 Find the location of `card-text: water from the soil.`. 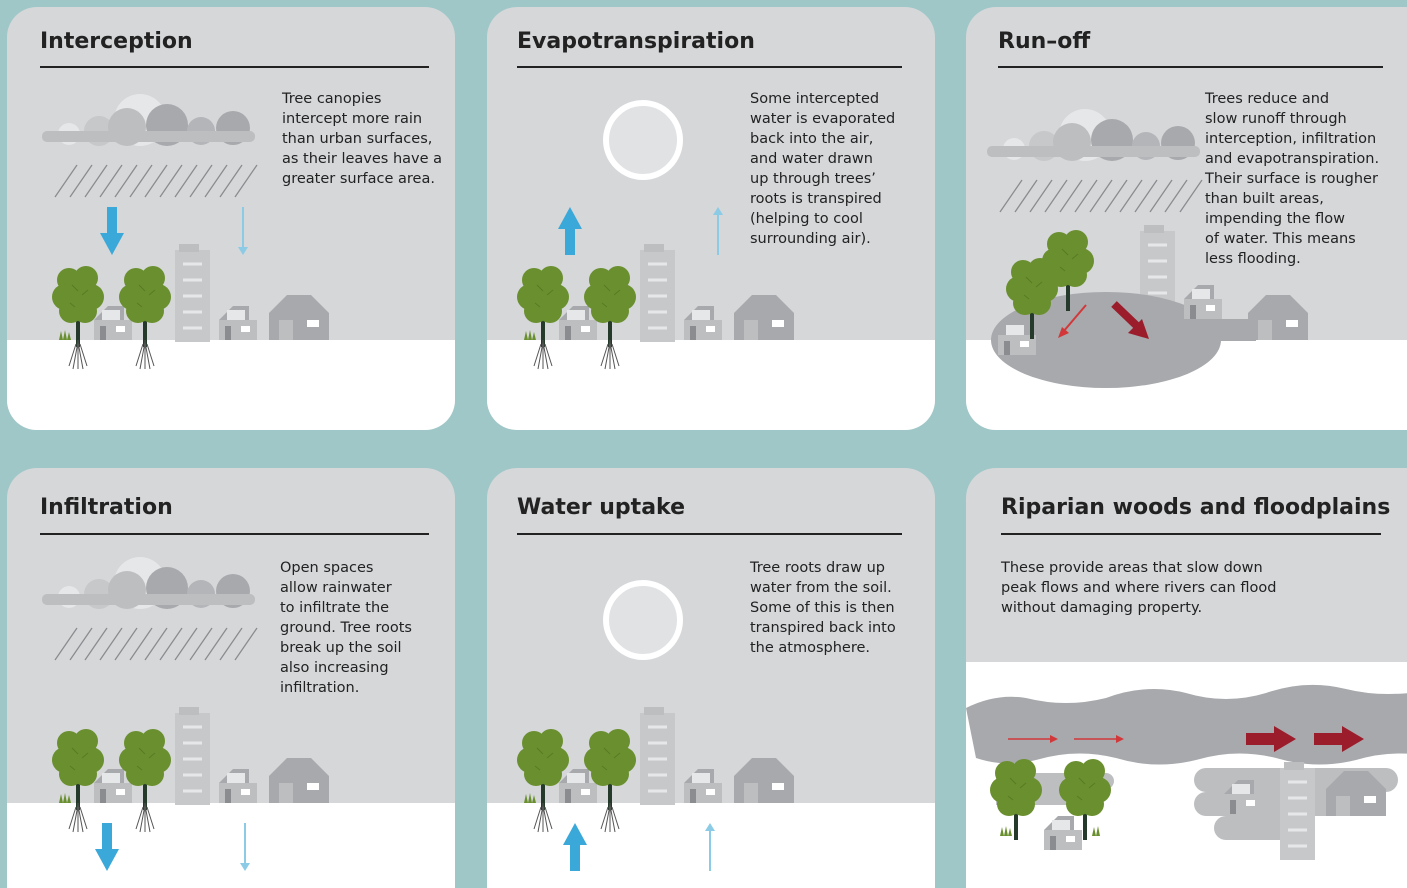

card-text: water from the soil. is located at coordinates (821, 588).